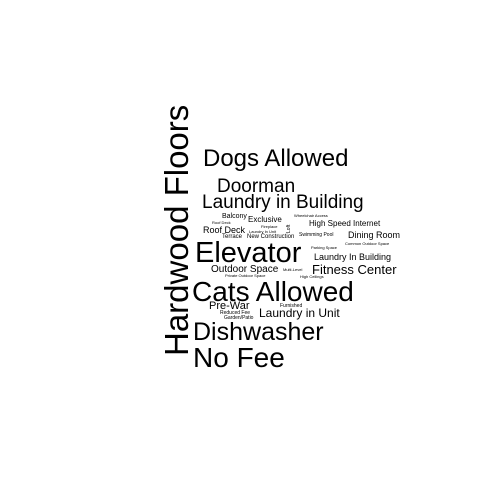 This screenshot has height=504, width=504. I want to click on word-laundry-in-unit-2: Laundry In Unit, so click(263, 231).